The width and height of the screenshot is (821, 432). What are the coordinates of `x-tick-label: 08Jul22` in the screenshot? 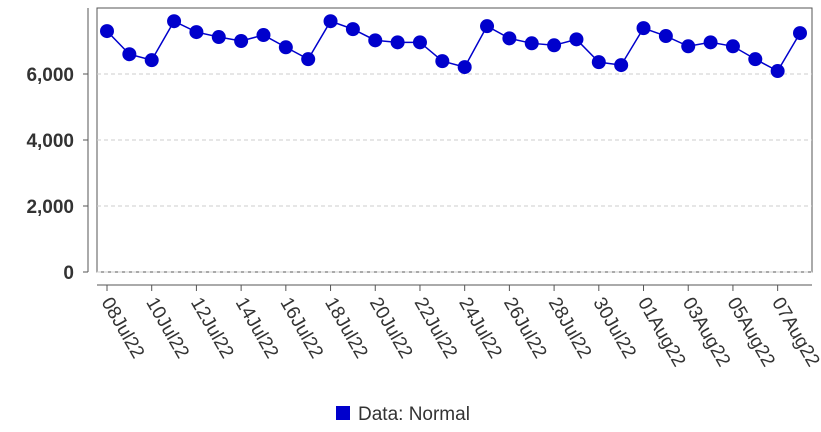 It's located at (122, 328).